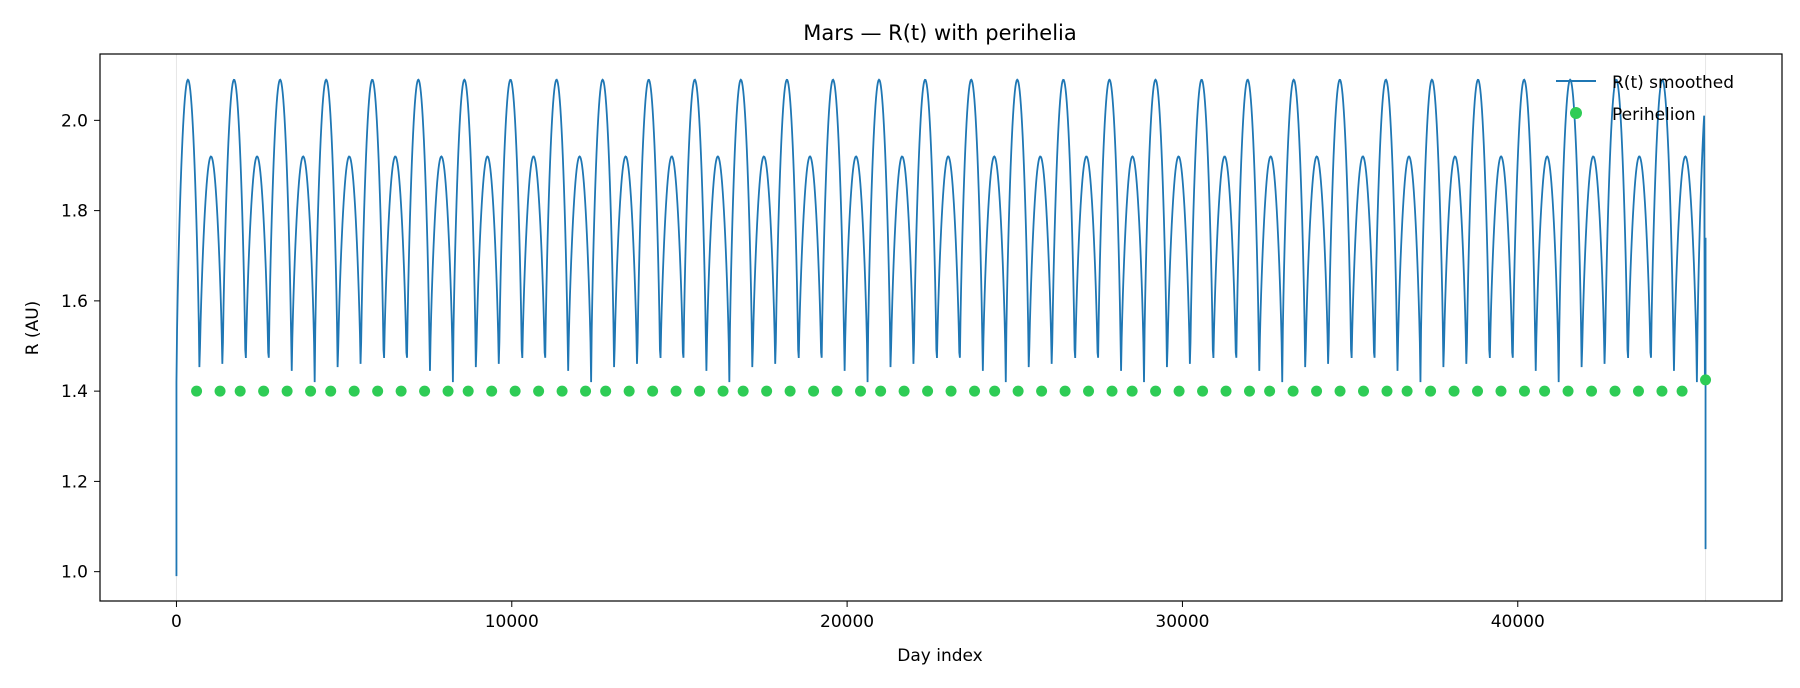 The image size is (1800, 688). I want to click on y-tick-label: 1.2, so click(74, 482).